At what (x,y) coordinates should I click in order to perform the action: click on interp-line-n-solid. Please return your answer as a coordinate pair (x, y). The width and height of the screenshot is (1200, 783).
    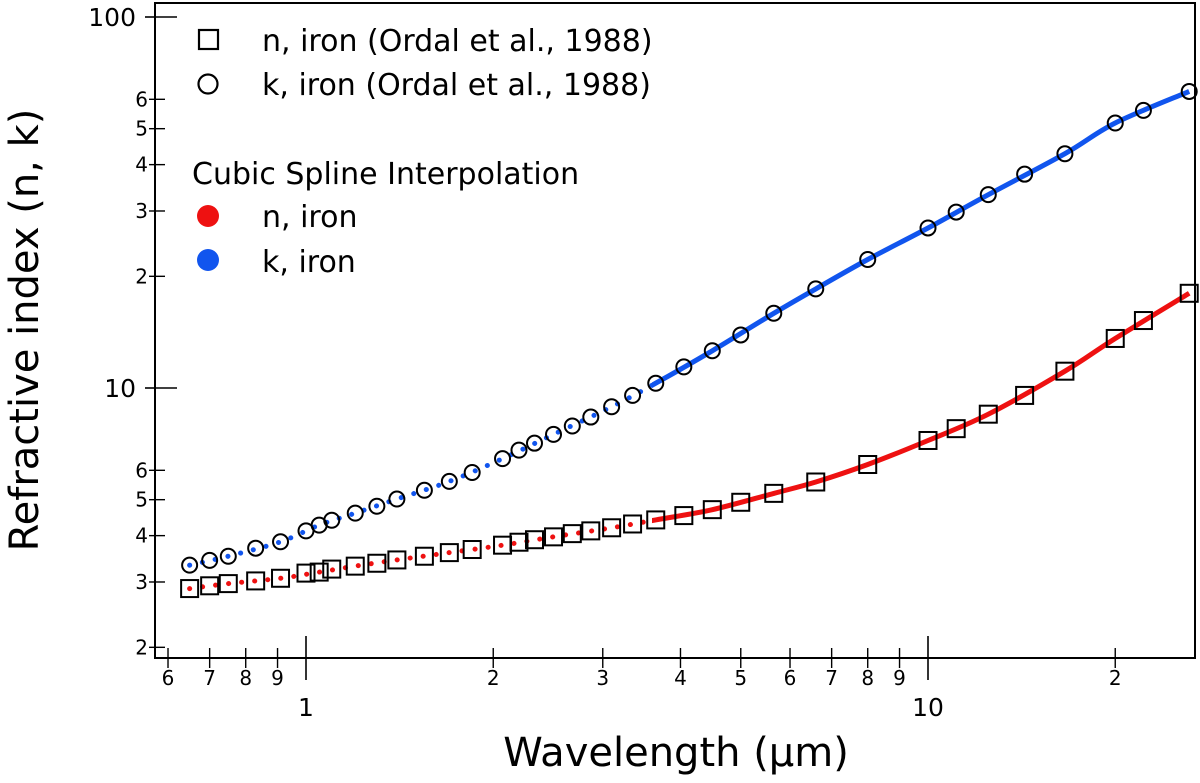
    Looking at the image, I should click on (921, 407).